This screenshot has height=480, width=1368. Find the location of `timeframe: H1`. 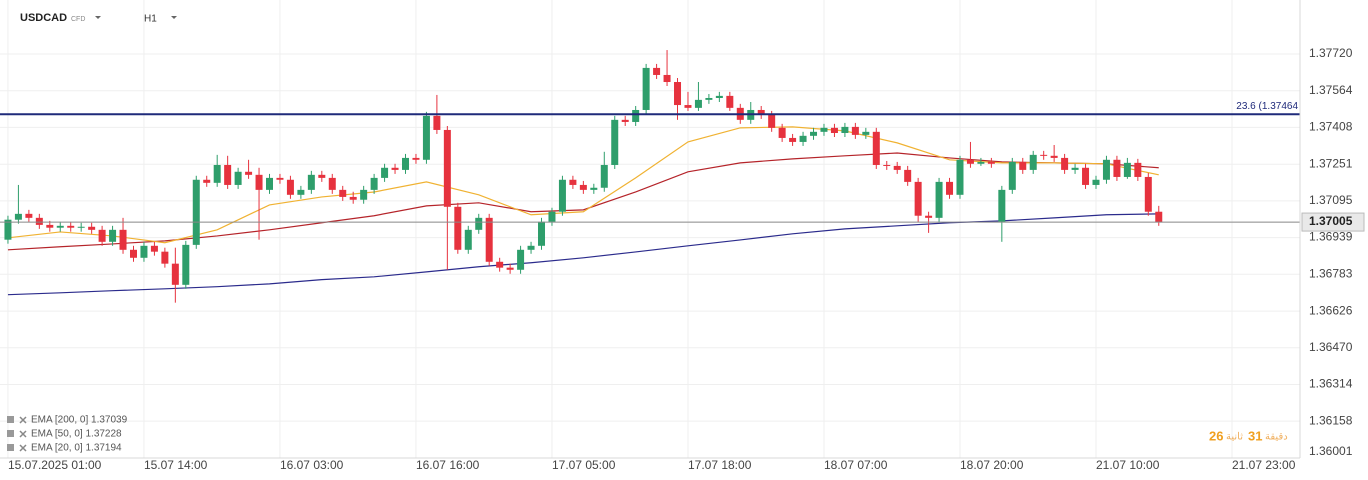

timeframe: H1 is located at coordinates (150, 19).